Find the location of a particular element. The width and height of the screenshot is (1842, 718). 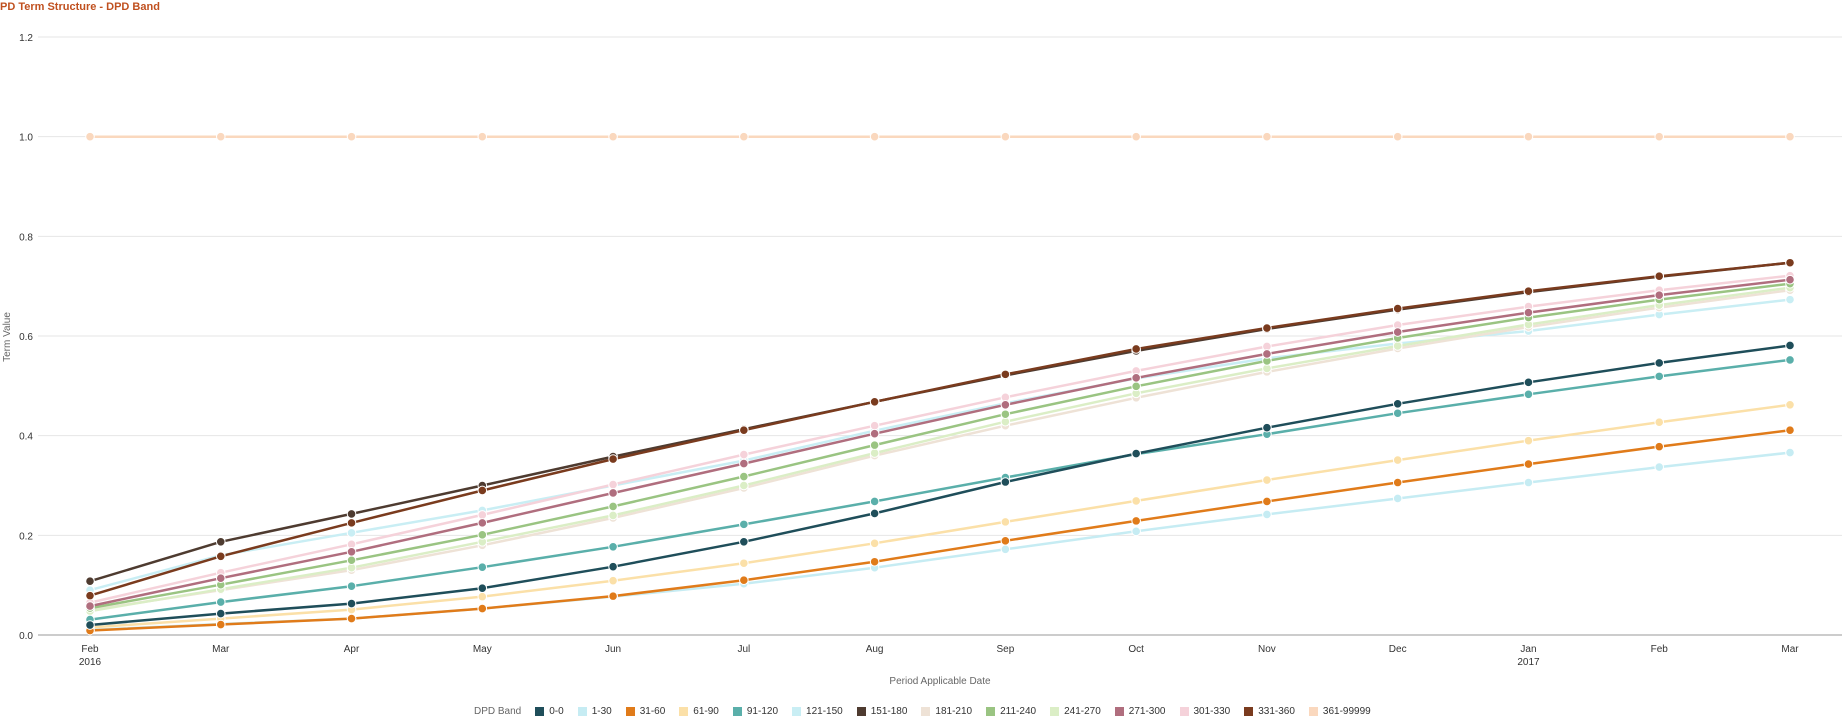

legend-item-0-0: 0-0 is located at coordinates (549, 711).